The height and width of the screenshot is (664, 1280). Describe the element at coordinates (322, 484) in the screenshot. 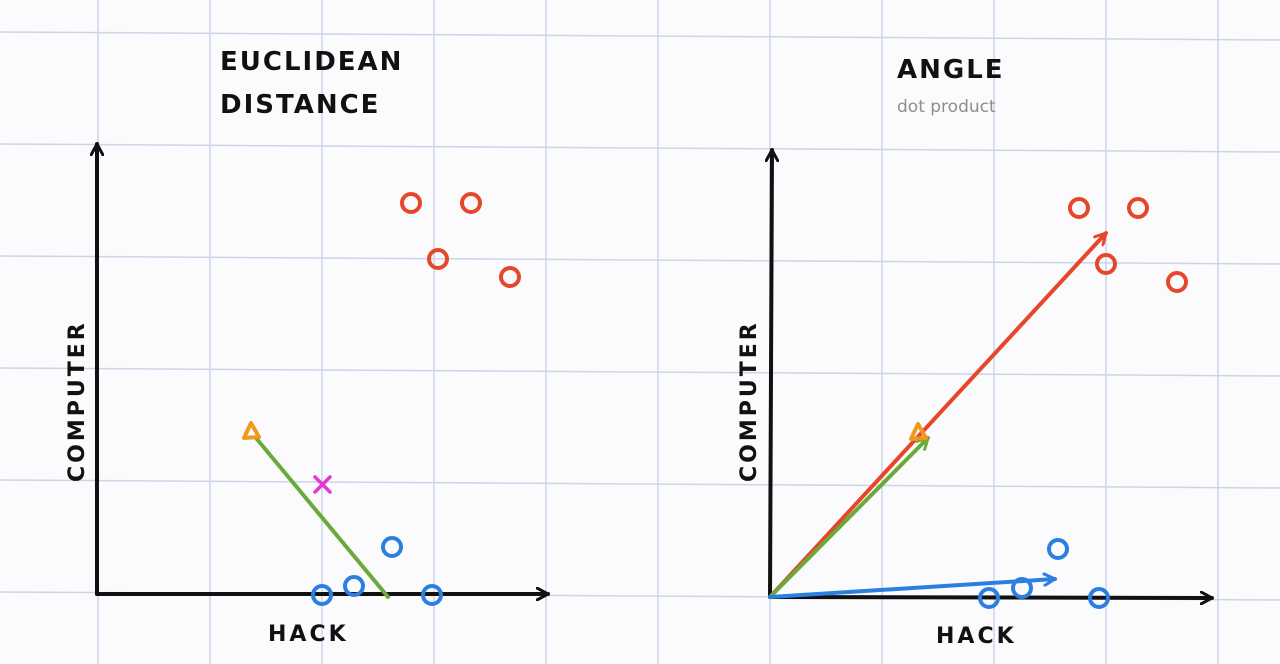

I see `magenta-x-mark` at that location.